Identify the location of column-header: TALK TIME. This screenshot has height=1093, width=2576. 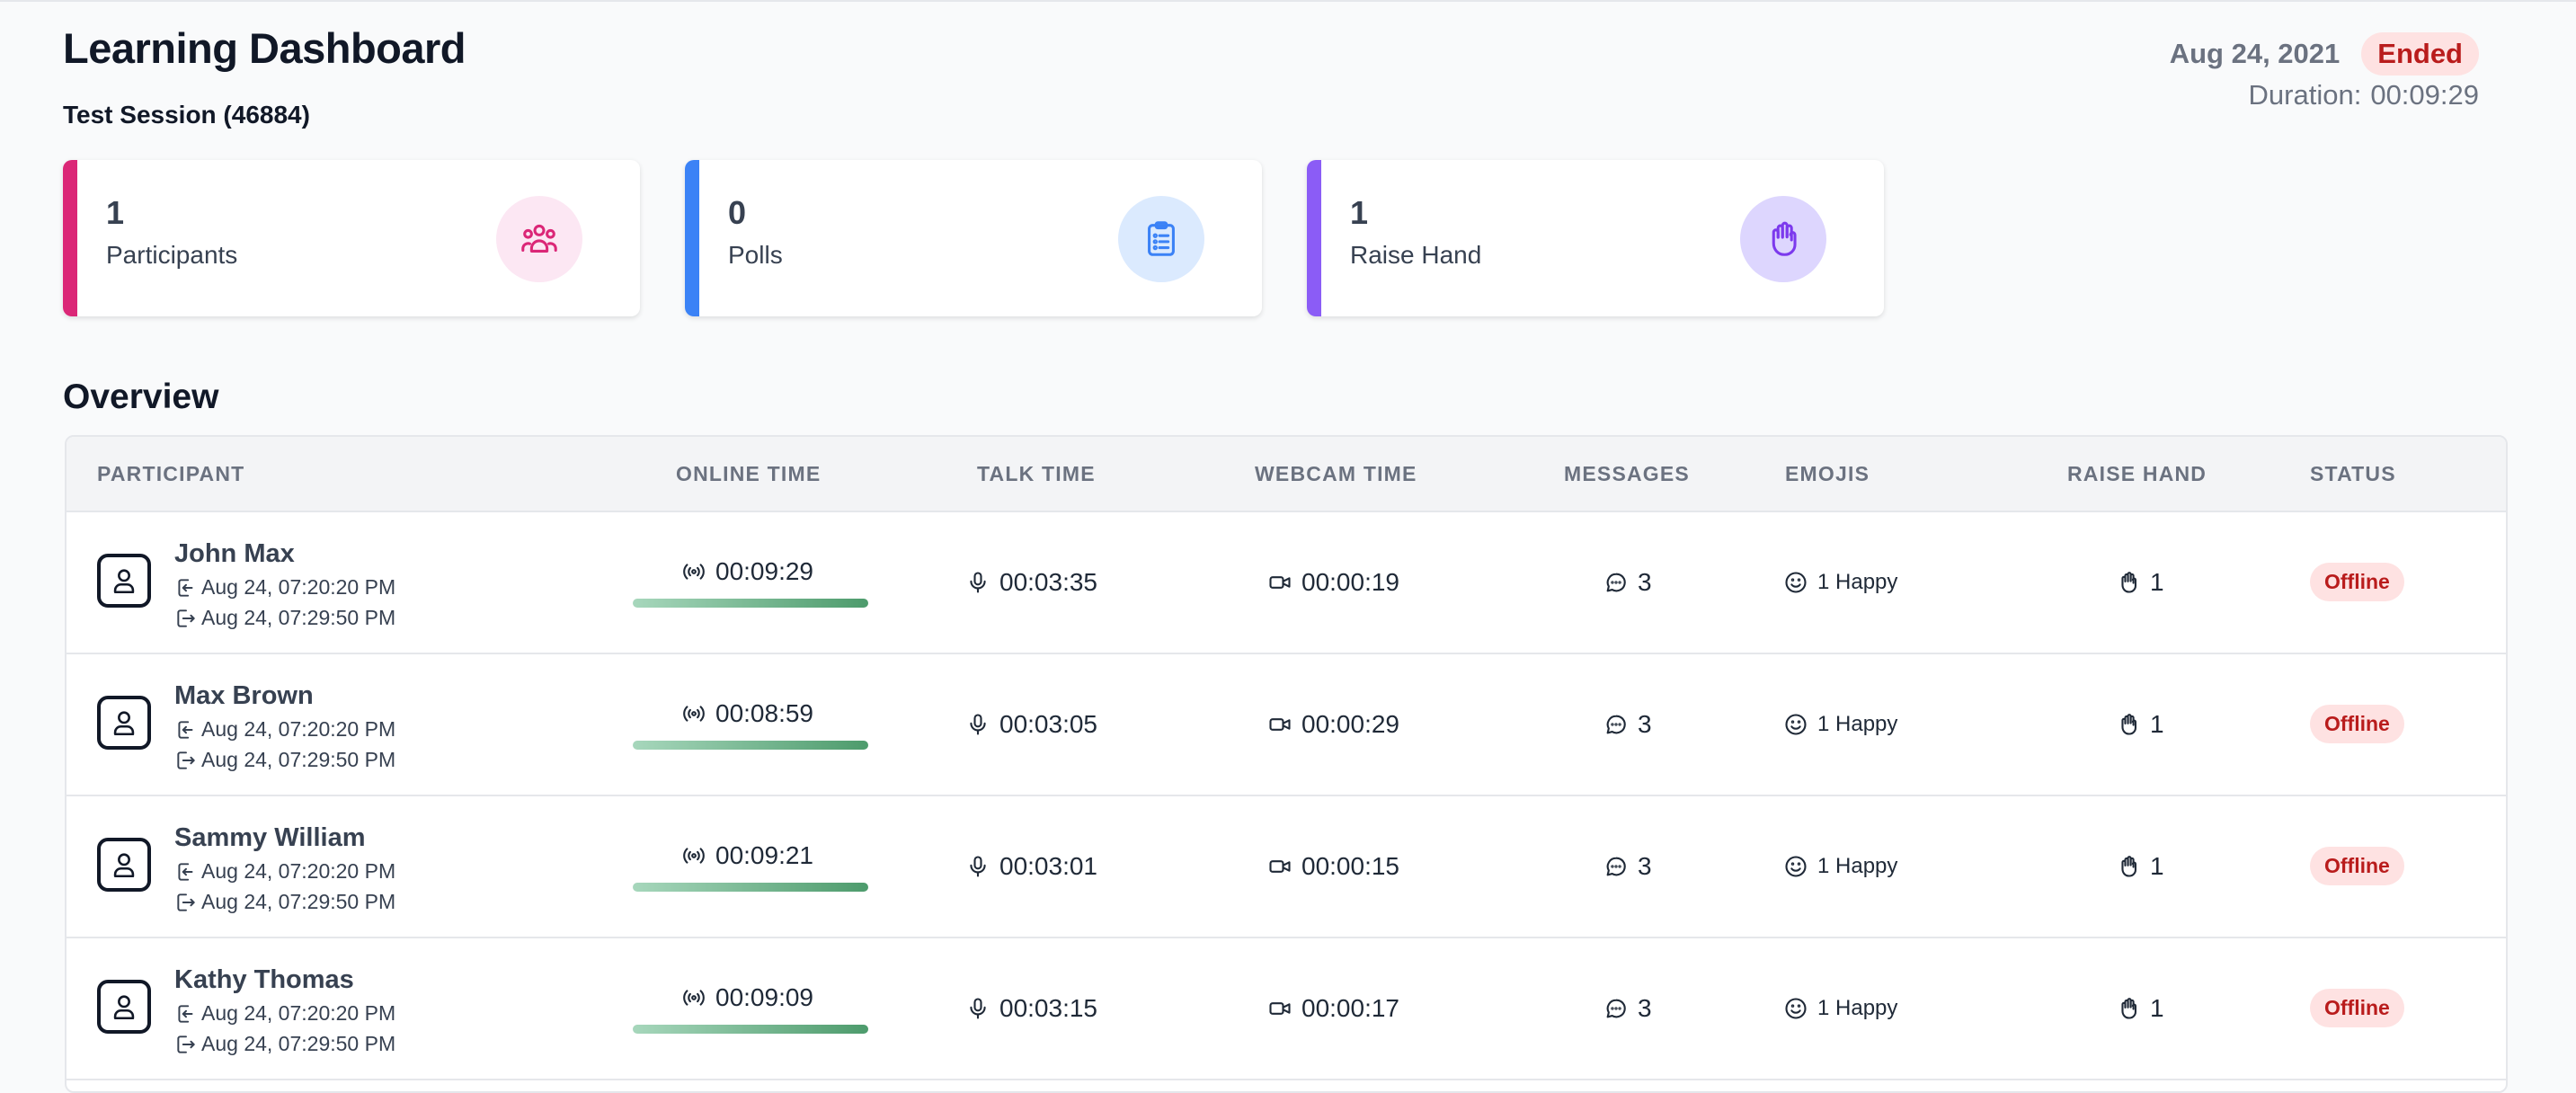
(1036, 473).